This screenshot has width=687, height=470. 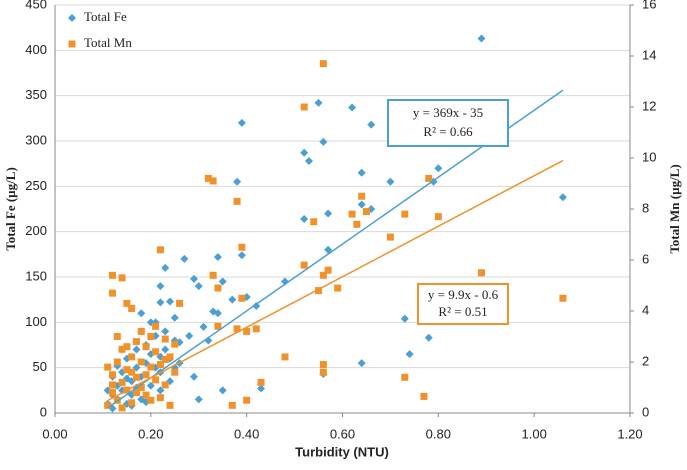 What do you see at coordinates (674, 208) in the screenshot?
I see `y2-axis-title: Total Mn (µg/L)` at bounding box center [674, 208].